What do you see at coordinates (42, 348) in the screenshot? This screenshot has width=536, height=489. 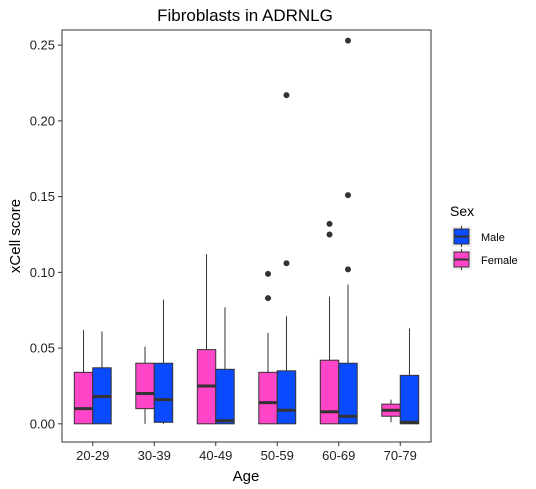 I see `y-tick-label: 0.05` at bounding box center [42, 348].